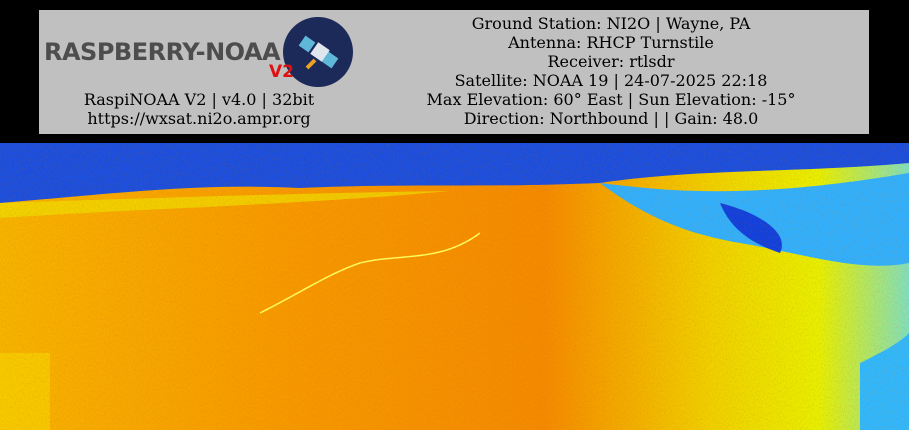  I want to click on logo-icon, so click(318, 52).